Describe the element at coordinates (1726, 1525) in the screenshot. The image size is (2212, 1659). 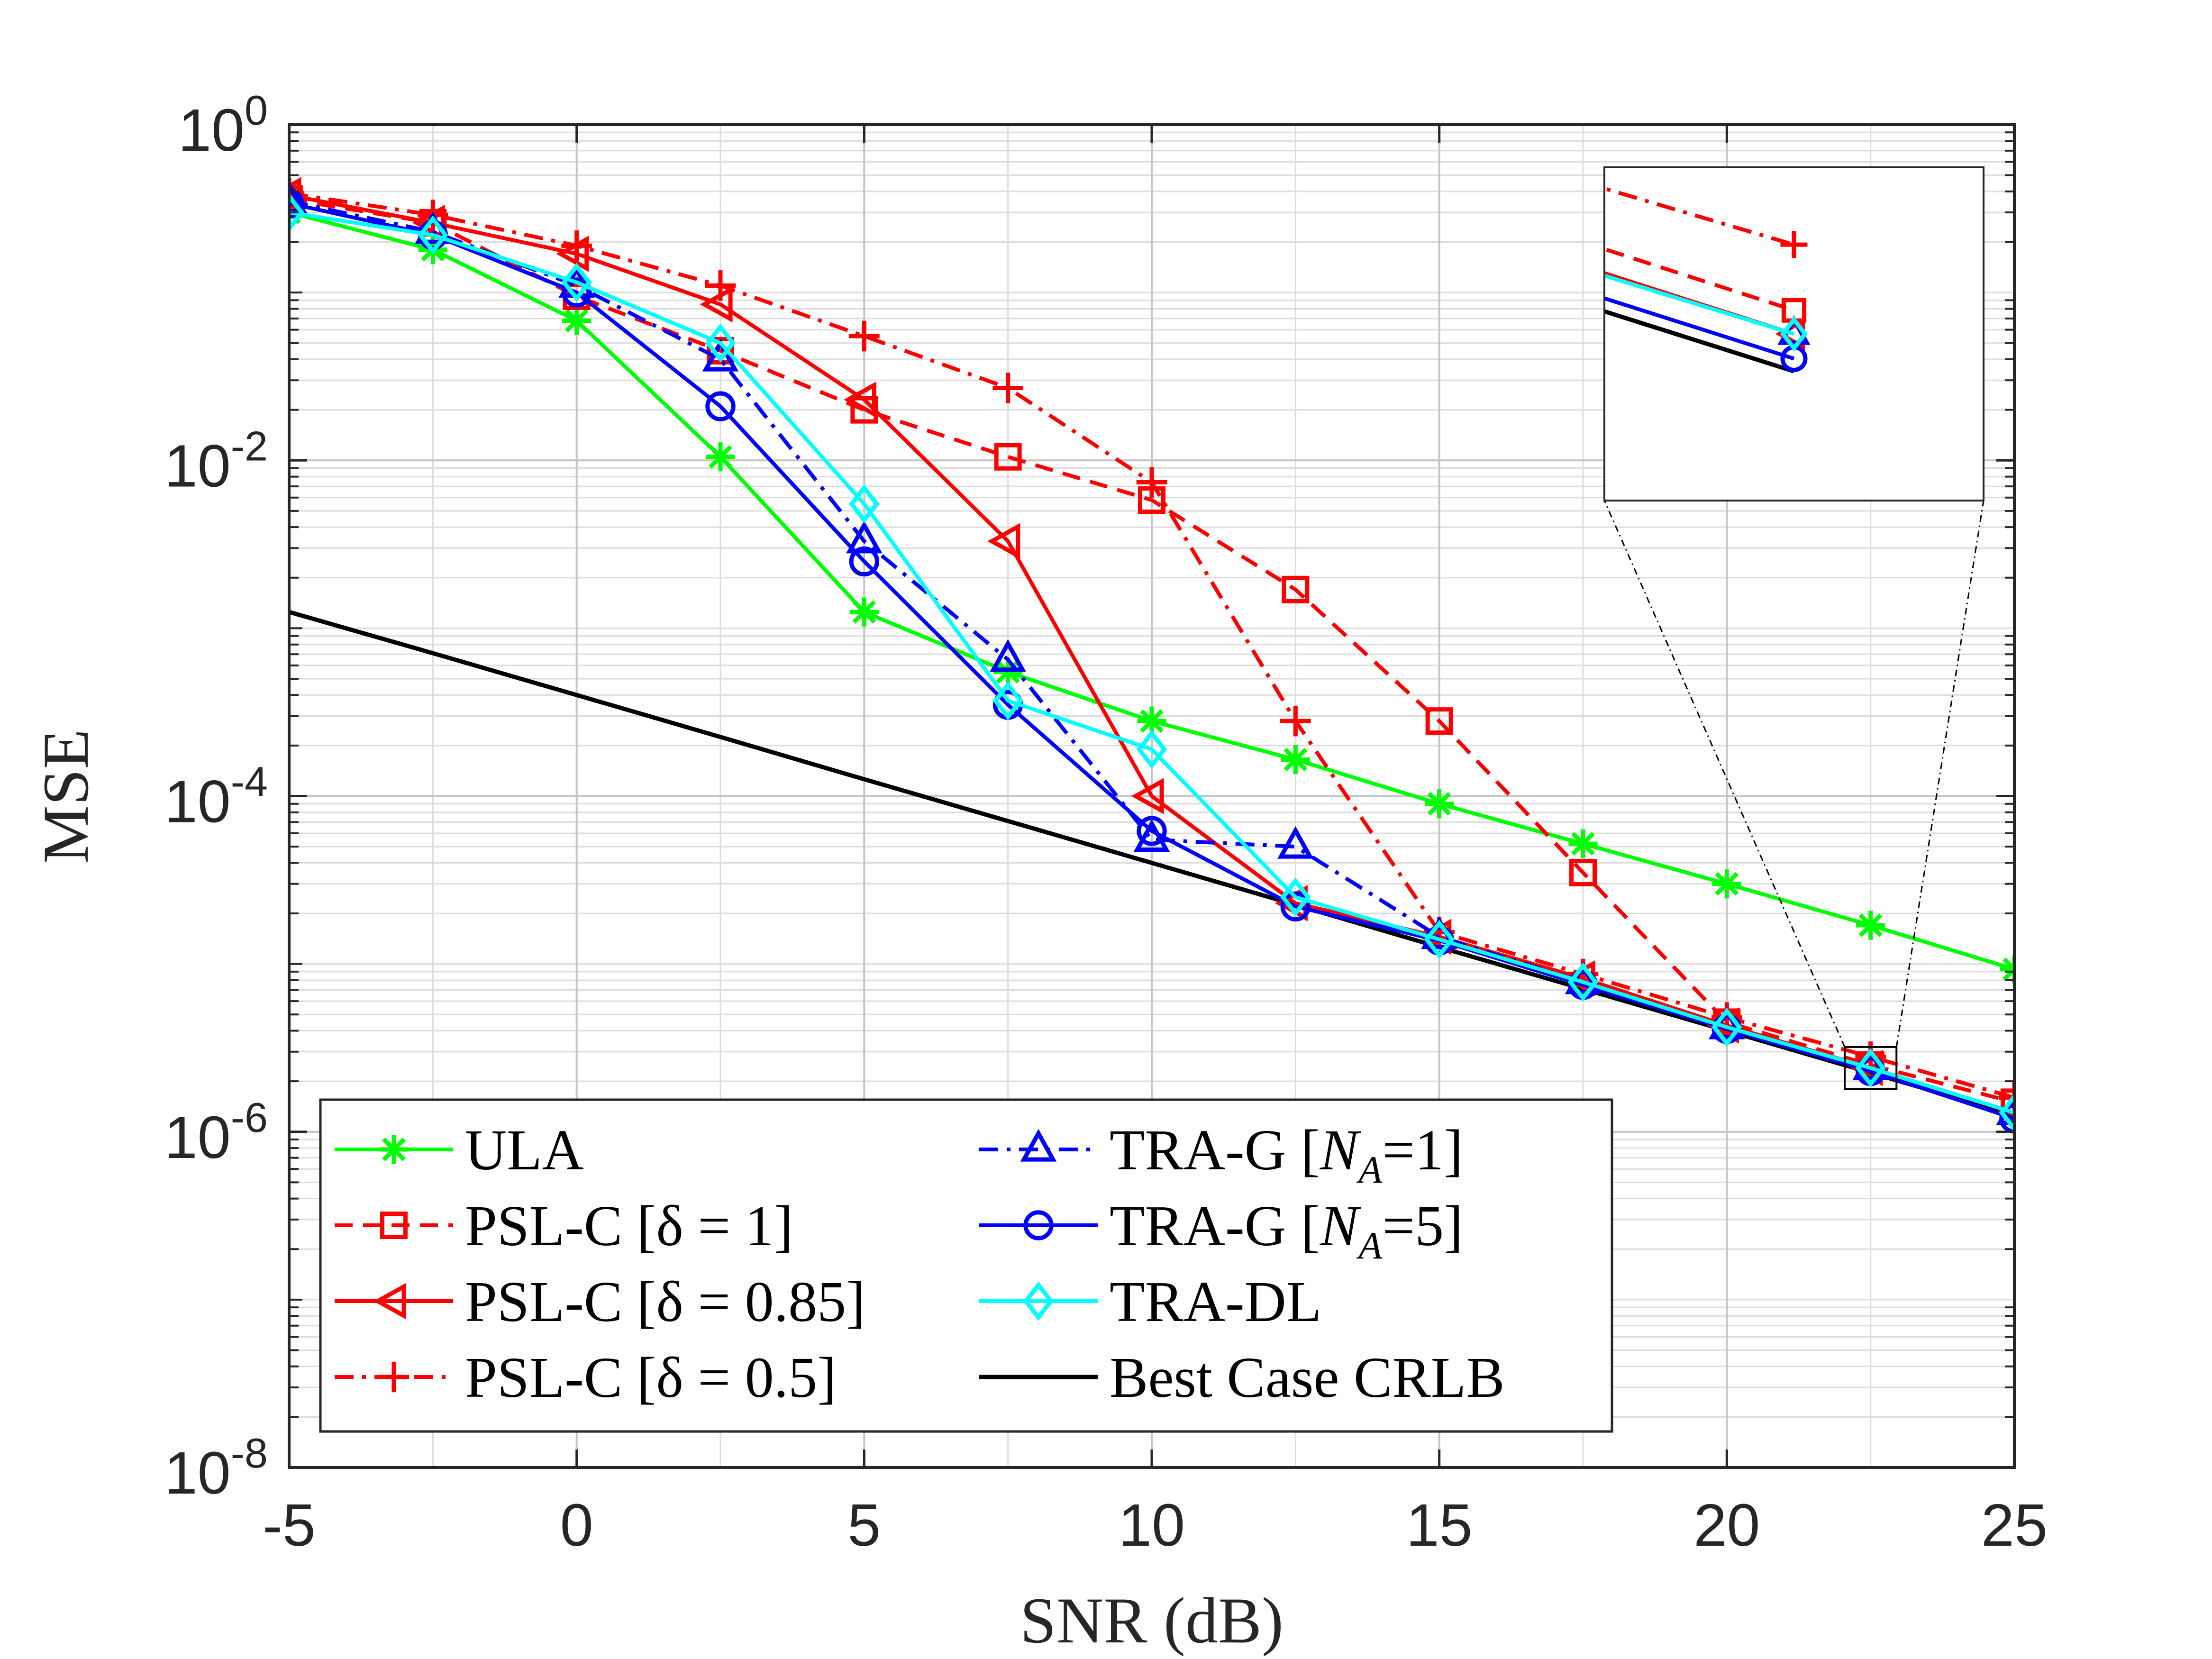
I see `x-tick-label: 20` at that location.